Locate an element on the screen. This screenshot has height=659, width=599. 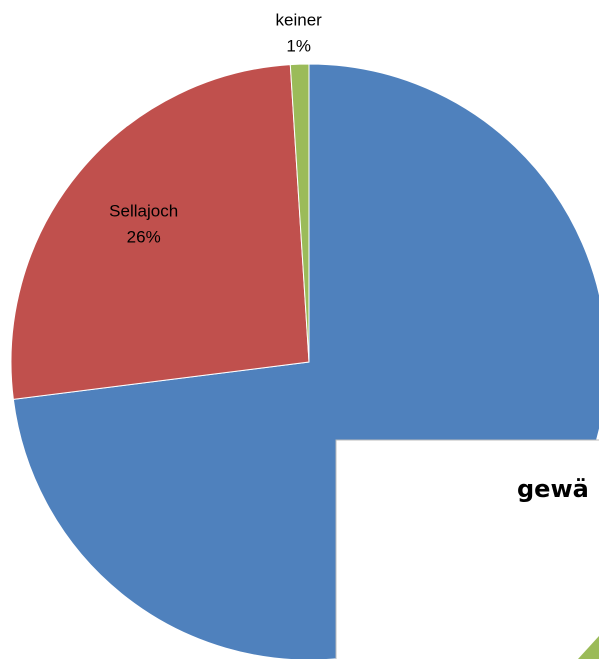
overlay-shape is located at coordinates (588, 647).